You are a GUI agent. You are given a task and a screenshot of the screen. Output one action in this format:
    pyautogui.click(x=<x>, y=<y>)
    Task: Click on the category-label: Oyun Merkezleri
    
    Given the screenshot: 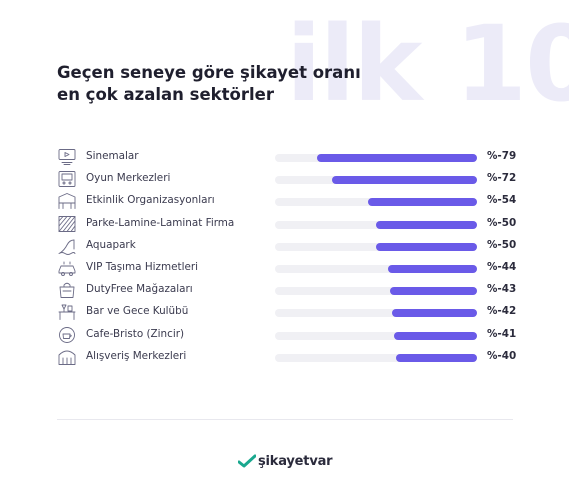 What is the action you would take?
    pyautogui.click(x=128, y=178)
    